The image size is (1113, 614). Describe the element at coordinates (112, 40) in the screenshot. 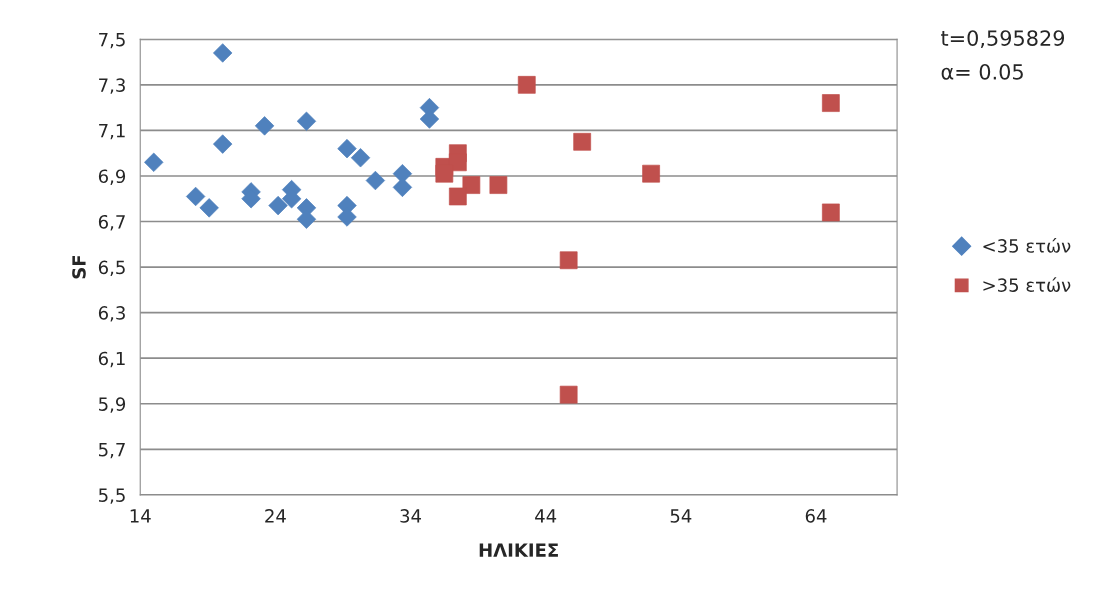

I see `y-tick-label: 7,5` at that location.